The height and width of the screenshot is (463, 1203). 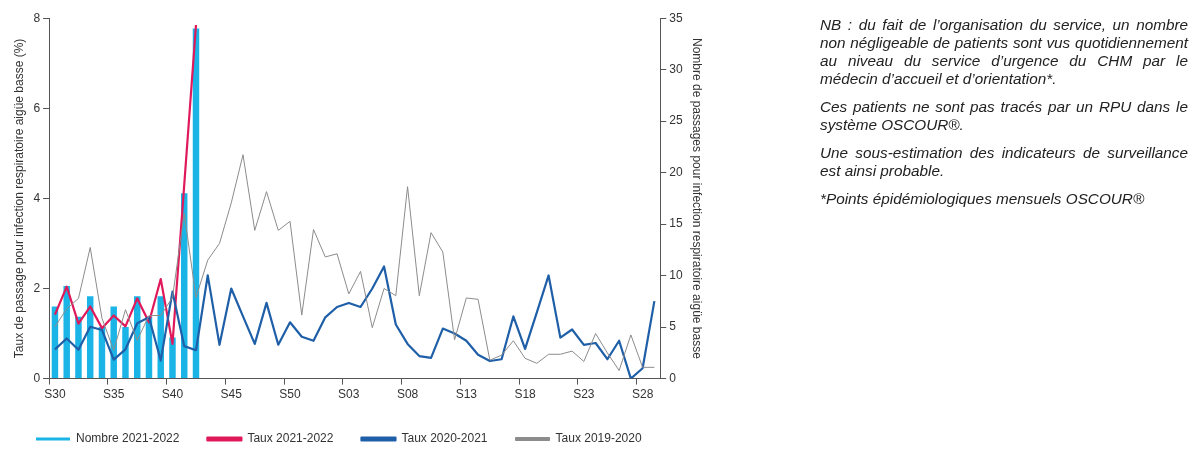 What do you see at coordinates (55, 394) in the screenshot?
I see `x-tick-label: S30` at bounding box center [55, 394].